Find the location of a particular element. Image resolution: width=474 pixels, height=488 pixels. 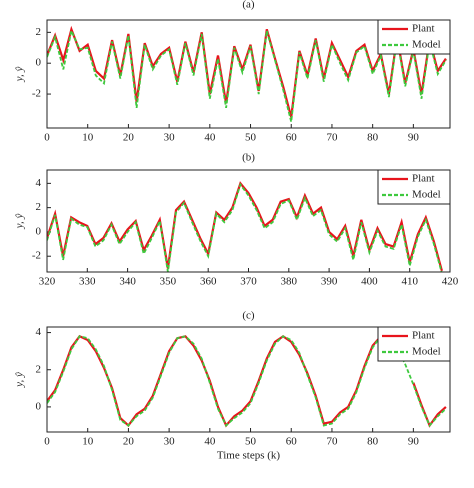

x-axis-label: Time steps (k) is located at coordinates (248, 456).